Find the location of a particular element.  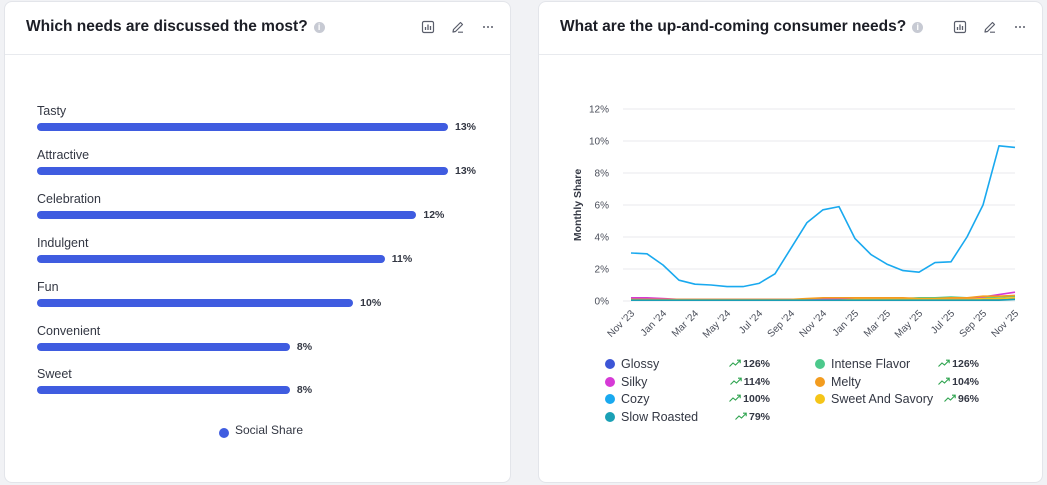

legend-label-social-share: Social Share is located at coordinates (269, 430).